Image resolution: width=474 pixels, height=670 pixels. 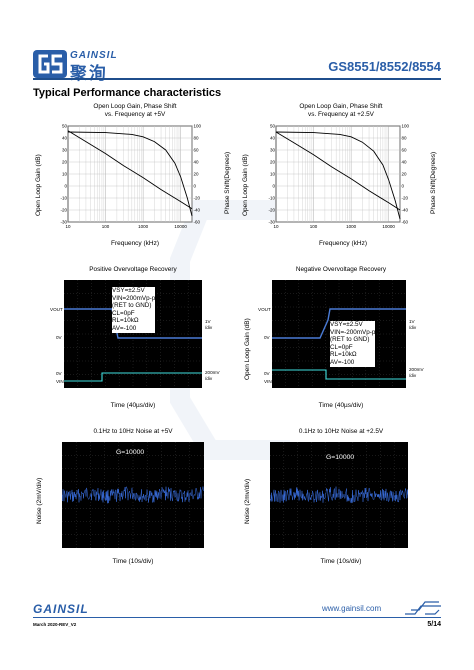 What do you see at coordinates (209, 327) in the screenshot?
I see `chart3-right-label-2: /div` at bounding box center [209, 327].